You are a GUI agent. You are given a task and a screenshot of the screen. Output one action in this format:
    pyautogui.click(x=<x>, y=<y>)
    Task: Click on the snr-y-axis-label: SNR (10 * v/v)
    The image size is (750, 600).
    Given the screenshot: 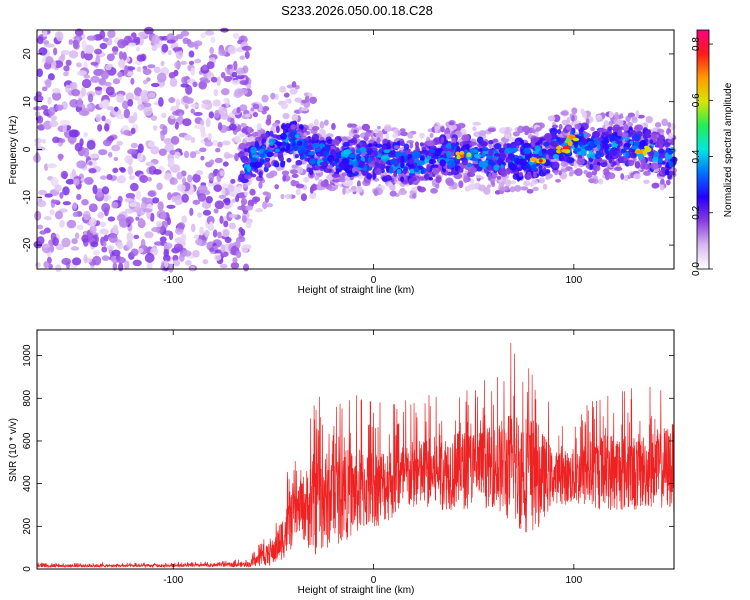 What is the action you would take?
    pyautogui.click(x=13, y=450)
    